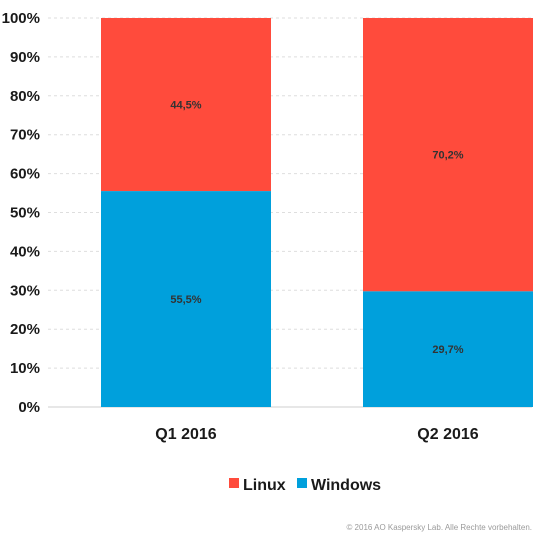 The width and height of the screenshot is (540, 540). I want to click on data-label-windows: 29,7%, so click(447, 350).